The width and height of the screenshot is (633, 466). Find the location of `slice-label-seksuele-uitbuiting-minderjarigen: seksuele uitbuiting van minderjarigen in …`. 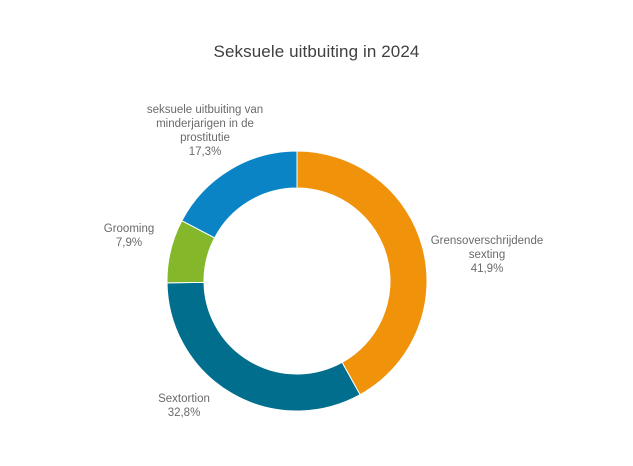

slice-label-seksuele-uitbuiting-minderjarigen: seksuele uitbuiting van minderjarigen in … is located at coordinates (205, 131).